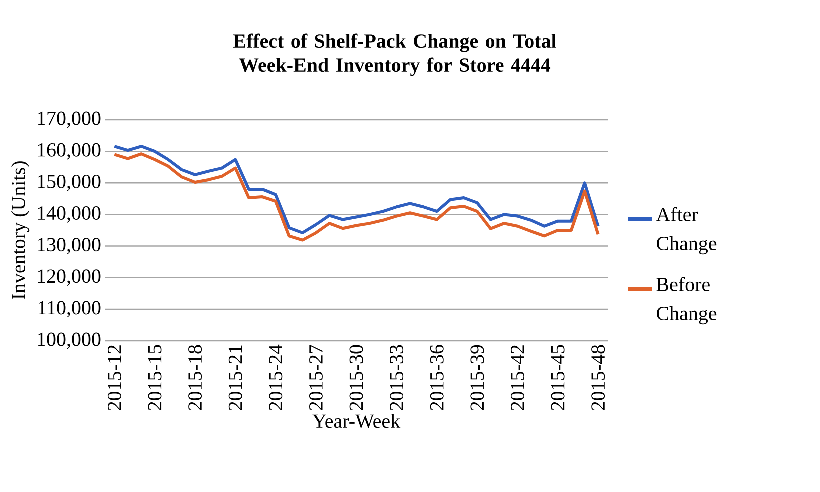 The height and width of the screenshot is (492, 820). What do you see at coordinates (517, 378) in the screenshot?
I see `x-tick-label: 2015-42` at bounding box center [517, 378].